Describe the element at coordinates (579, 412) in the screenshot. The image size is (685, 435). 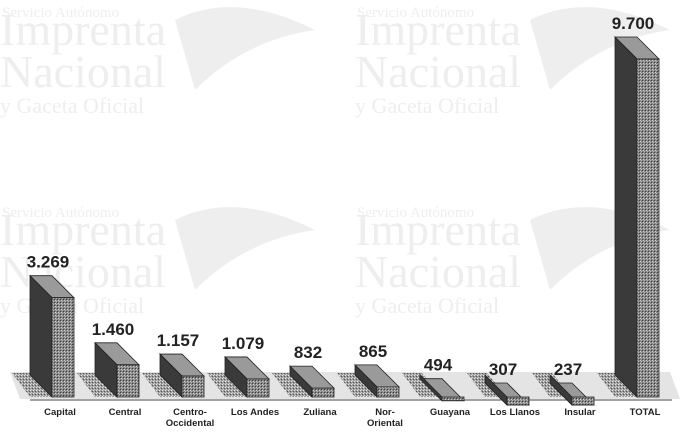
I see `category-label: Insular` at that location.